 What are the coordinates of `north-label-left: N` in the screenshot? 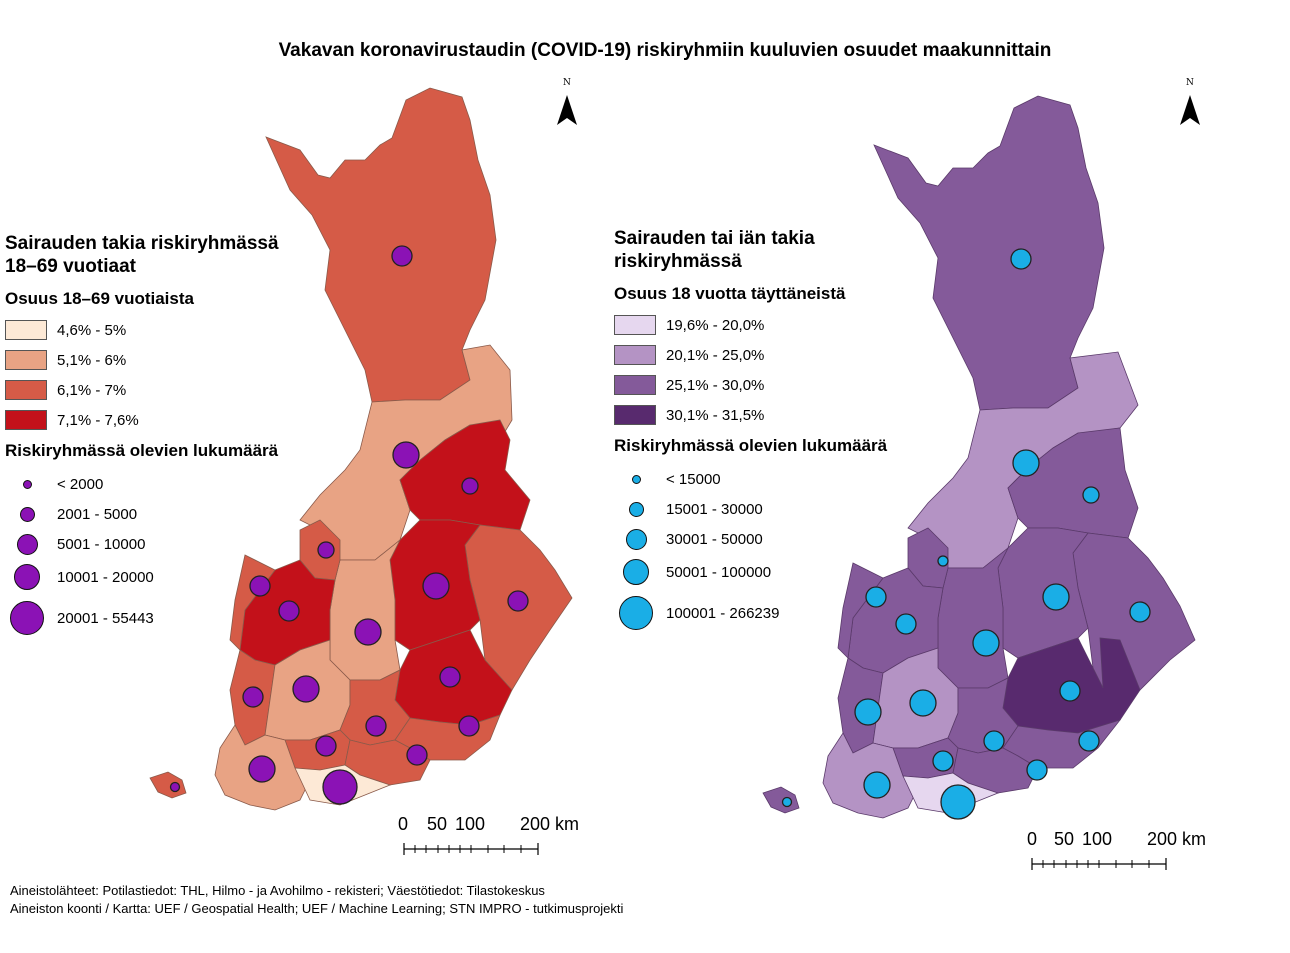 It's located at (567, 83).